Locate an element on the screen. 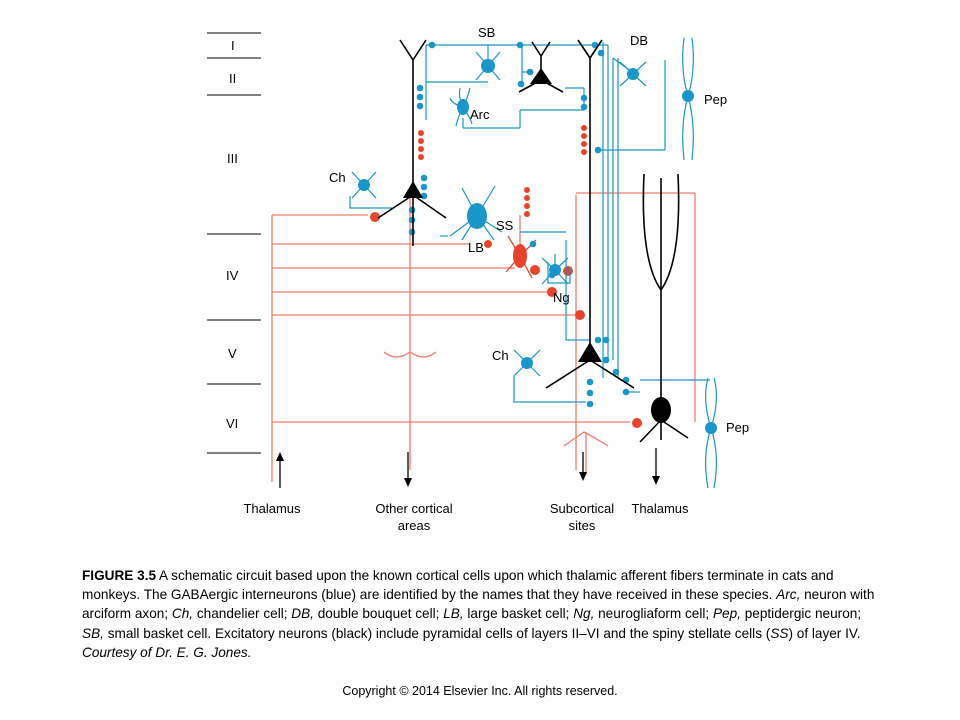 This screenshot has height=720, width=960. peptidergic-cell-lower is located at coordinates (711, 433).